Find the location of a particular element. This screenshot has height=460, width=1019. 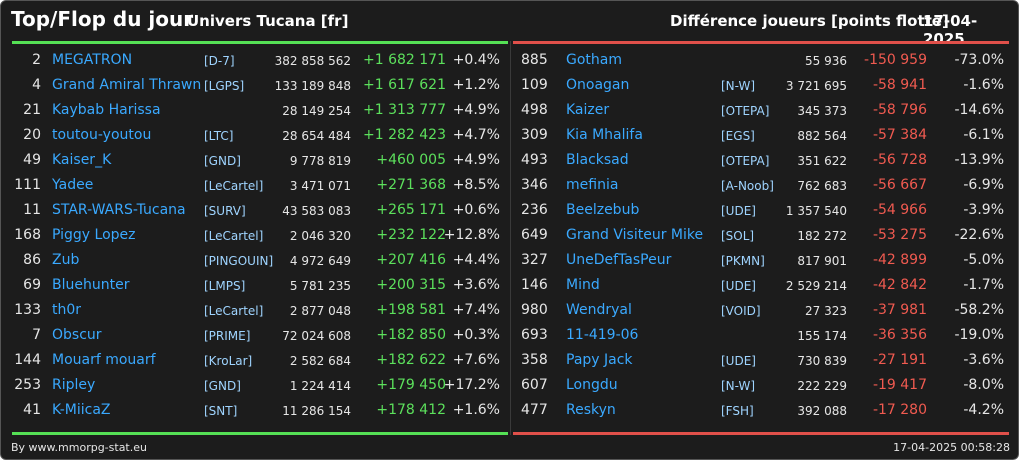

flop-player-link: mefinia is located at coordinates (592, 185).